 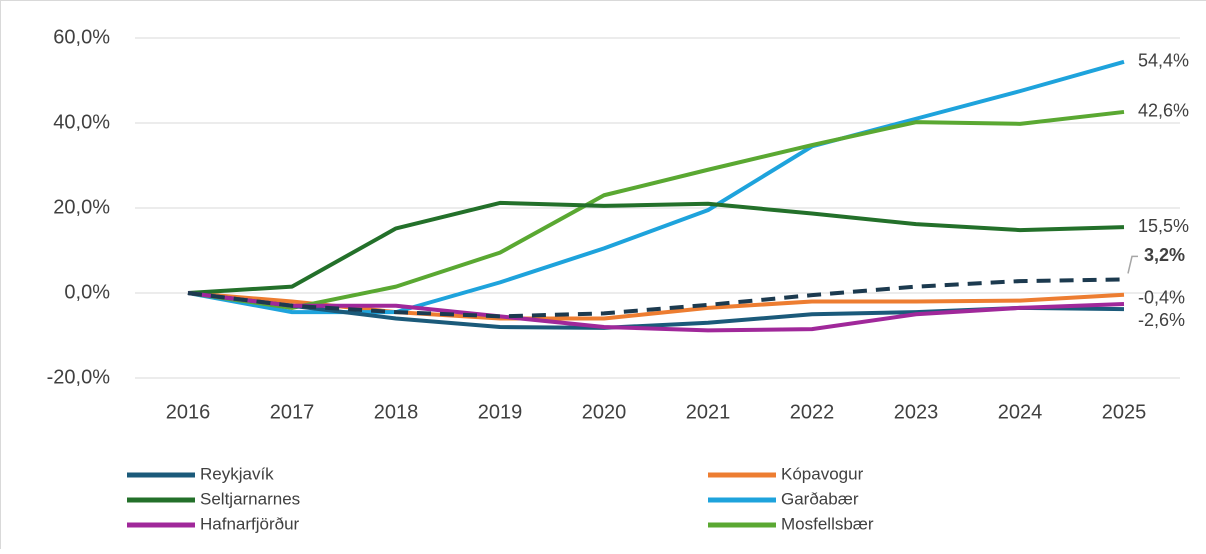 I want to click on legend-label: Kópavogur, so click(x=822, y=473).